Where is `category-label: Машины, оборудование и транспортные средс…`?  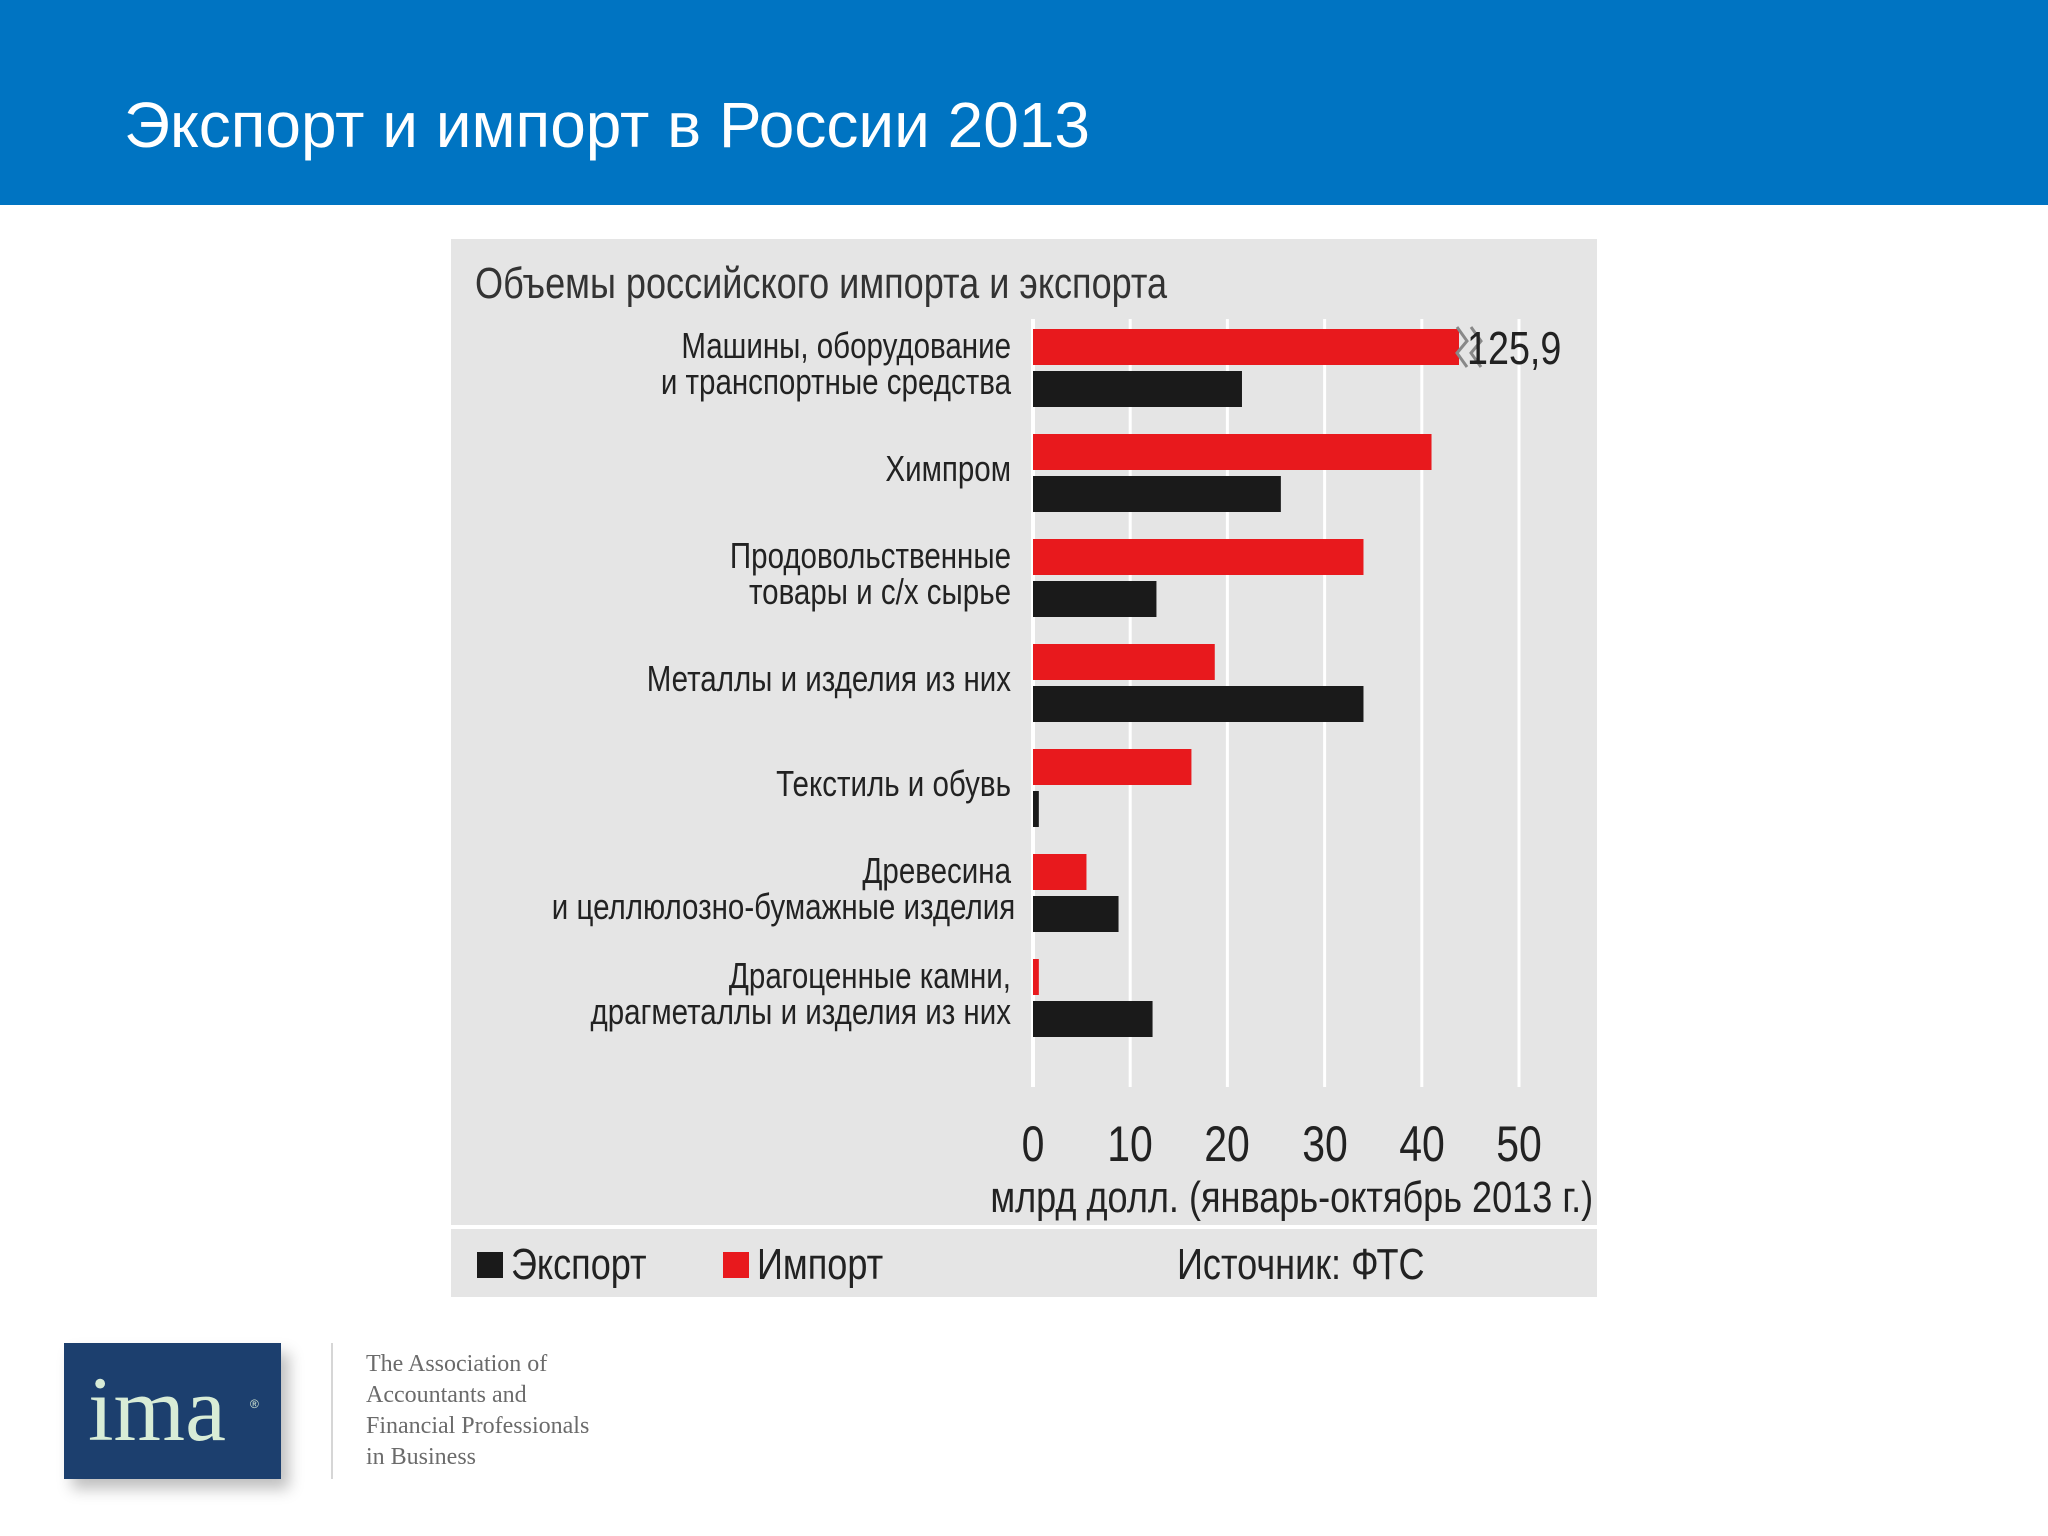
category-label: Машины, оборудование и транспортные средс… is located at coordinates (781, 364).